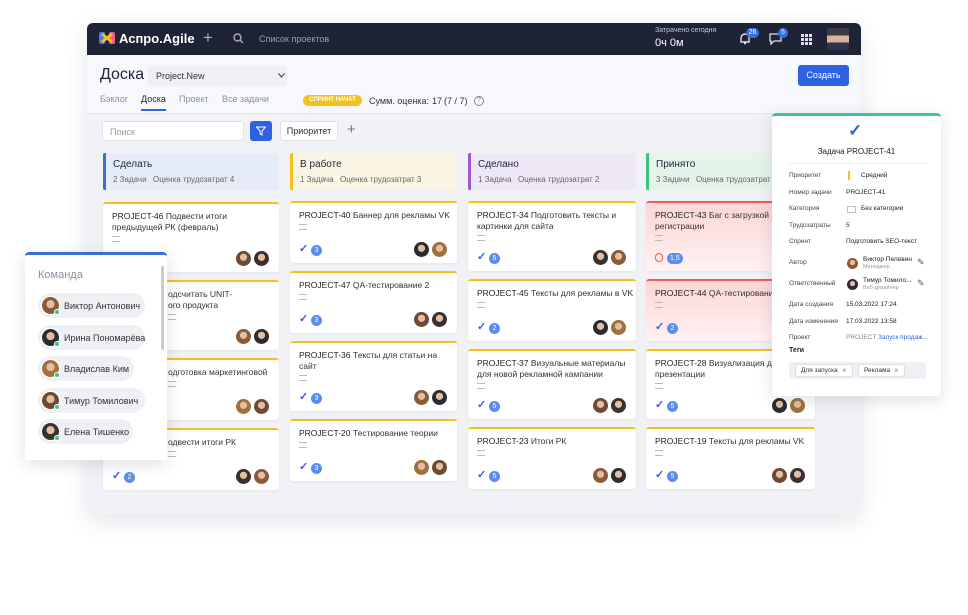  I want to click on card-text: Тексты для статьи на, so click(395, 355).